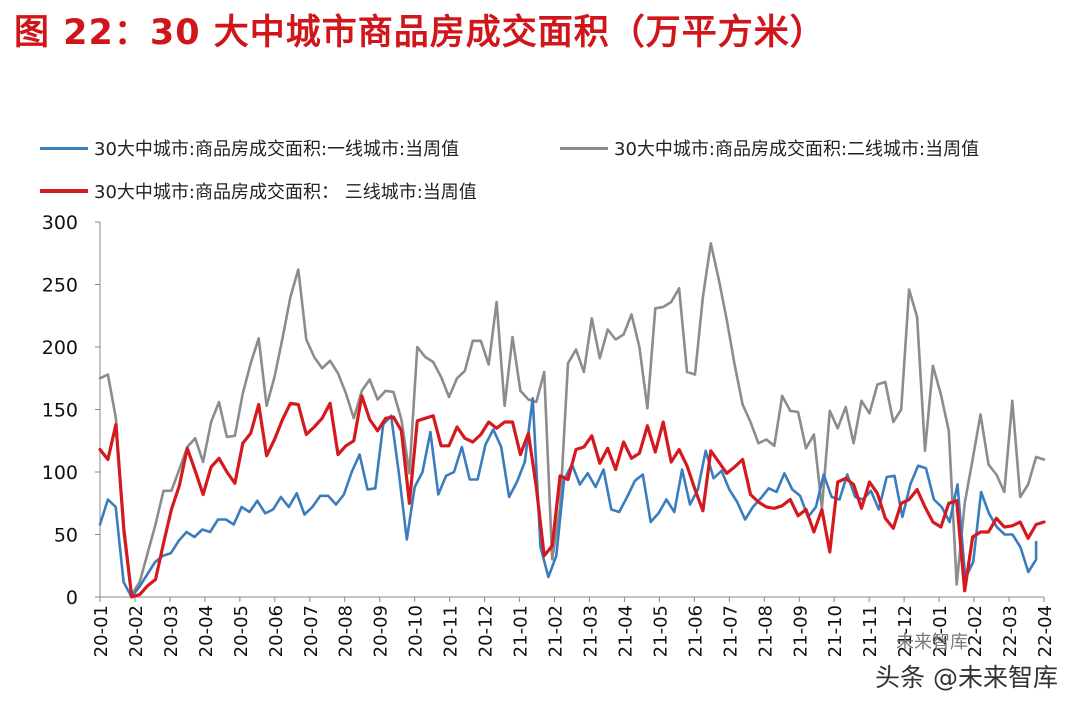 This screenshot has height=716, width=1080. Describe the element at coordinates (556, 631) in the screenshot. I see `x-tick-label: 21-02` at that location.